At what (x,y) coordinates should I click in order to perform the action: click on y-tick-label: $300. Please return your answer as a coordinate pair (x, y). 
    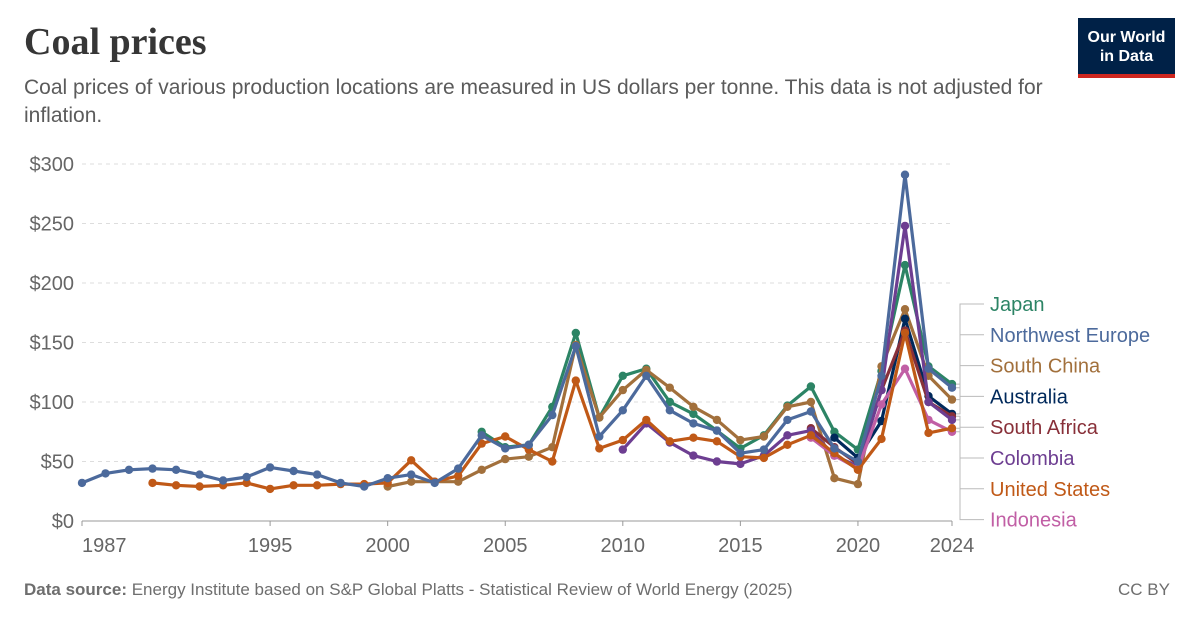
    Looking at the image, I should click on (52, 165).